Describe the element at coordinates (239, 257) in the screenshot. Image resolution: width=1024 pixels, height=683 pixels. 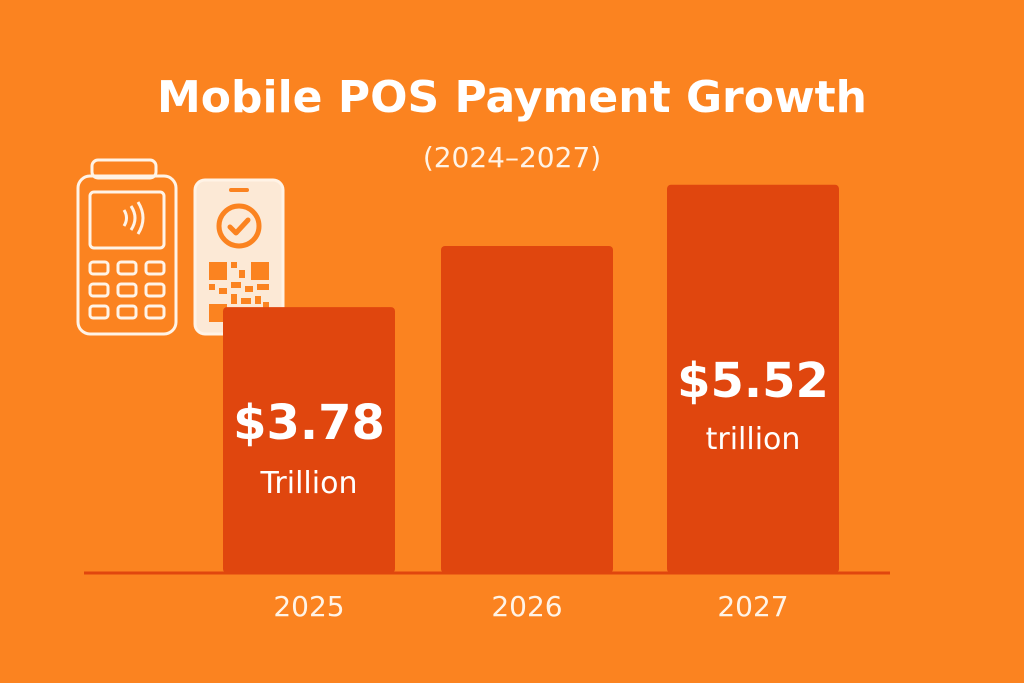
I see `qr-phone-icon` at that location.